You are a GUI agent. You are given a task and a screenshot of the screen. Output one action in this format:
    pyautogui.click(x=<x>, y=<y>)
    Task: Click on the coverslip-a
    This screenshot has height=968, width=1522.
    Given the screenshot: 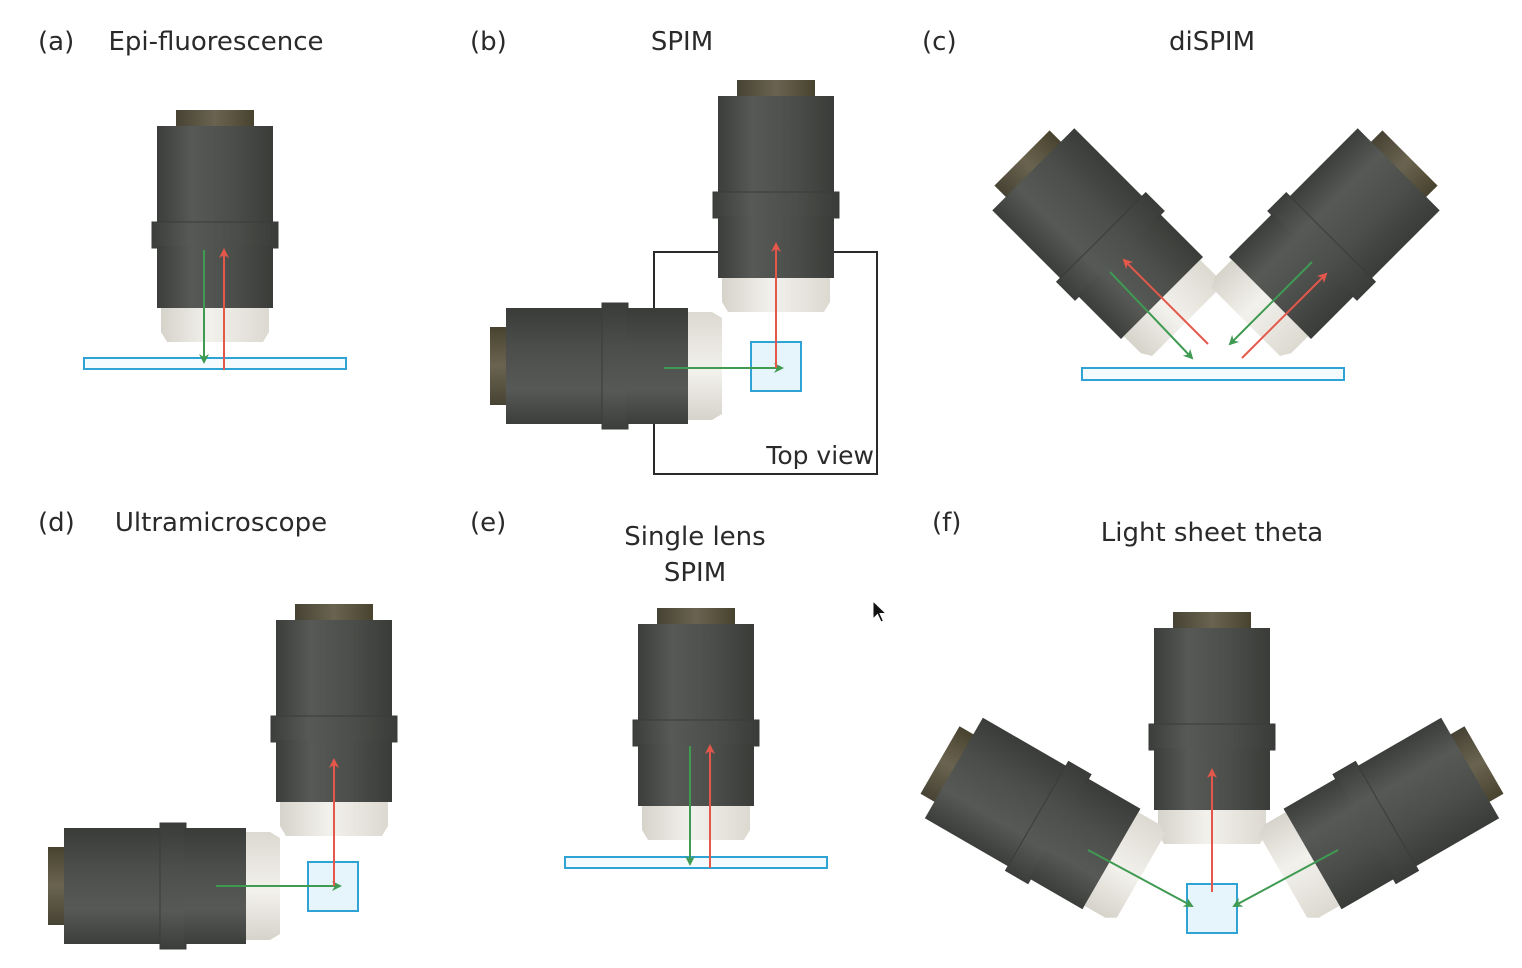 What is the action you would take?
    pyautogui.click(x=215, y=363)
    